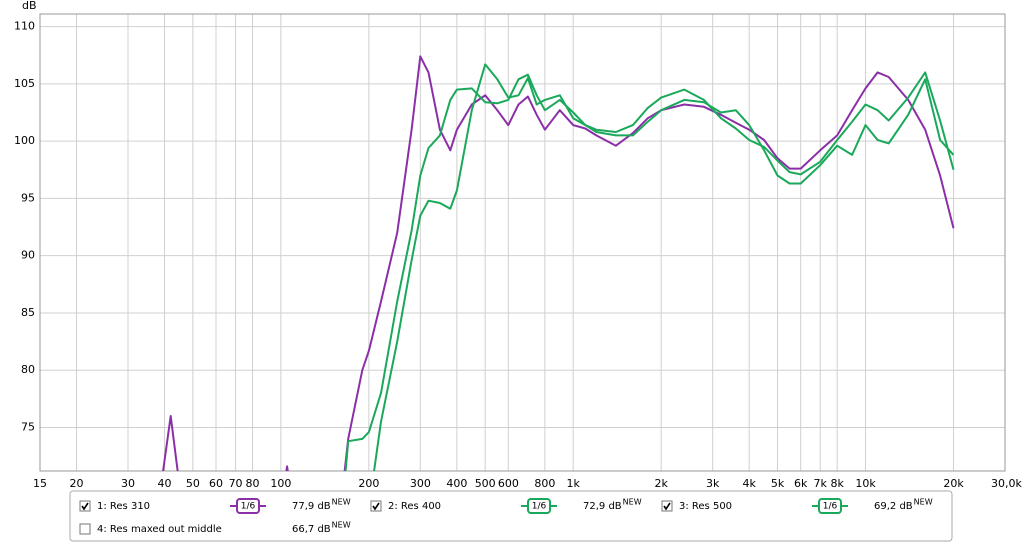 The image size is (1024, 544). What do you see at coordinates (511, 516) in the screenshot?
I see `legend` at bounding box center [511, 516].